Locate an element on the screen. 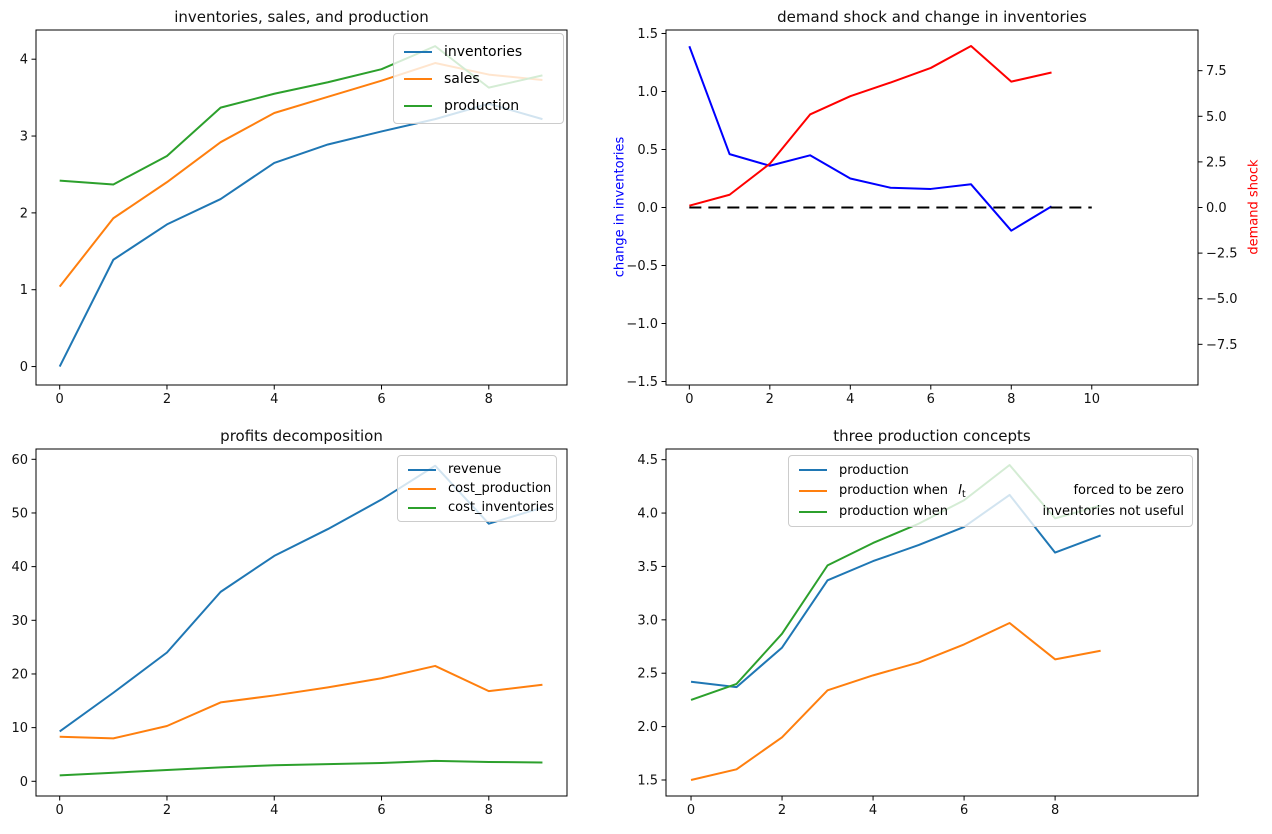  legend-label-part: cost_production is located at coordinates (500, 488).